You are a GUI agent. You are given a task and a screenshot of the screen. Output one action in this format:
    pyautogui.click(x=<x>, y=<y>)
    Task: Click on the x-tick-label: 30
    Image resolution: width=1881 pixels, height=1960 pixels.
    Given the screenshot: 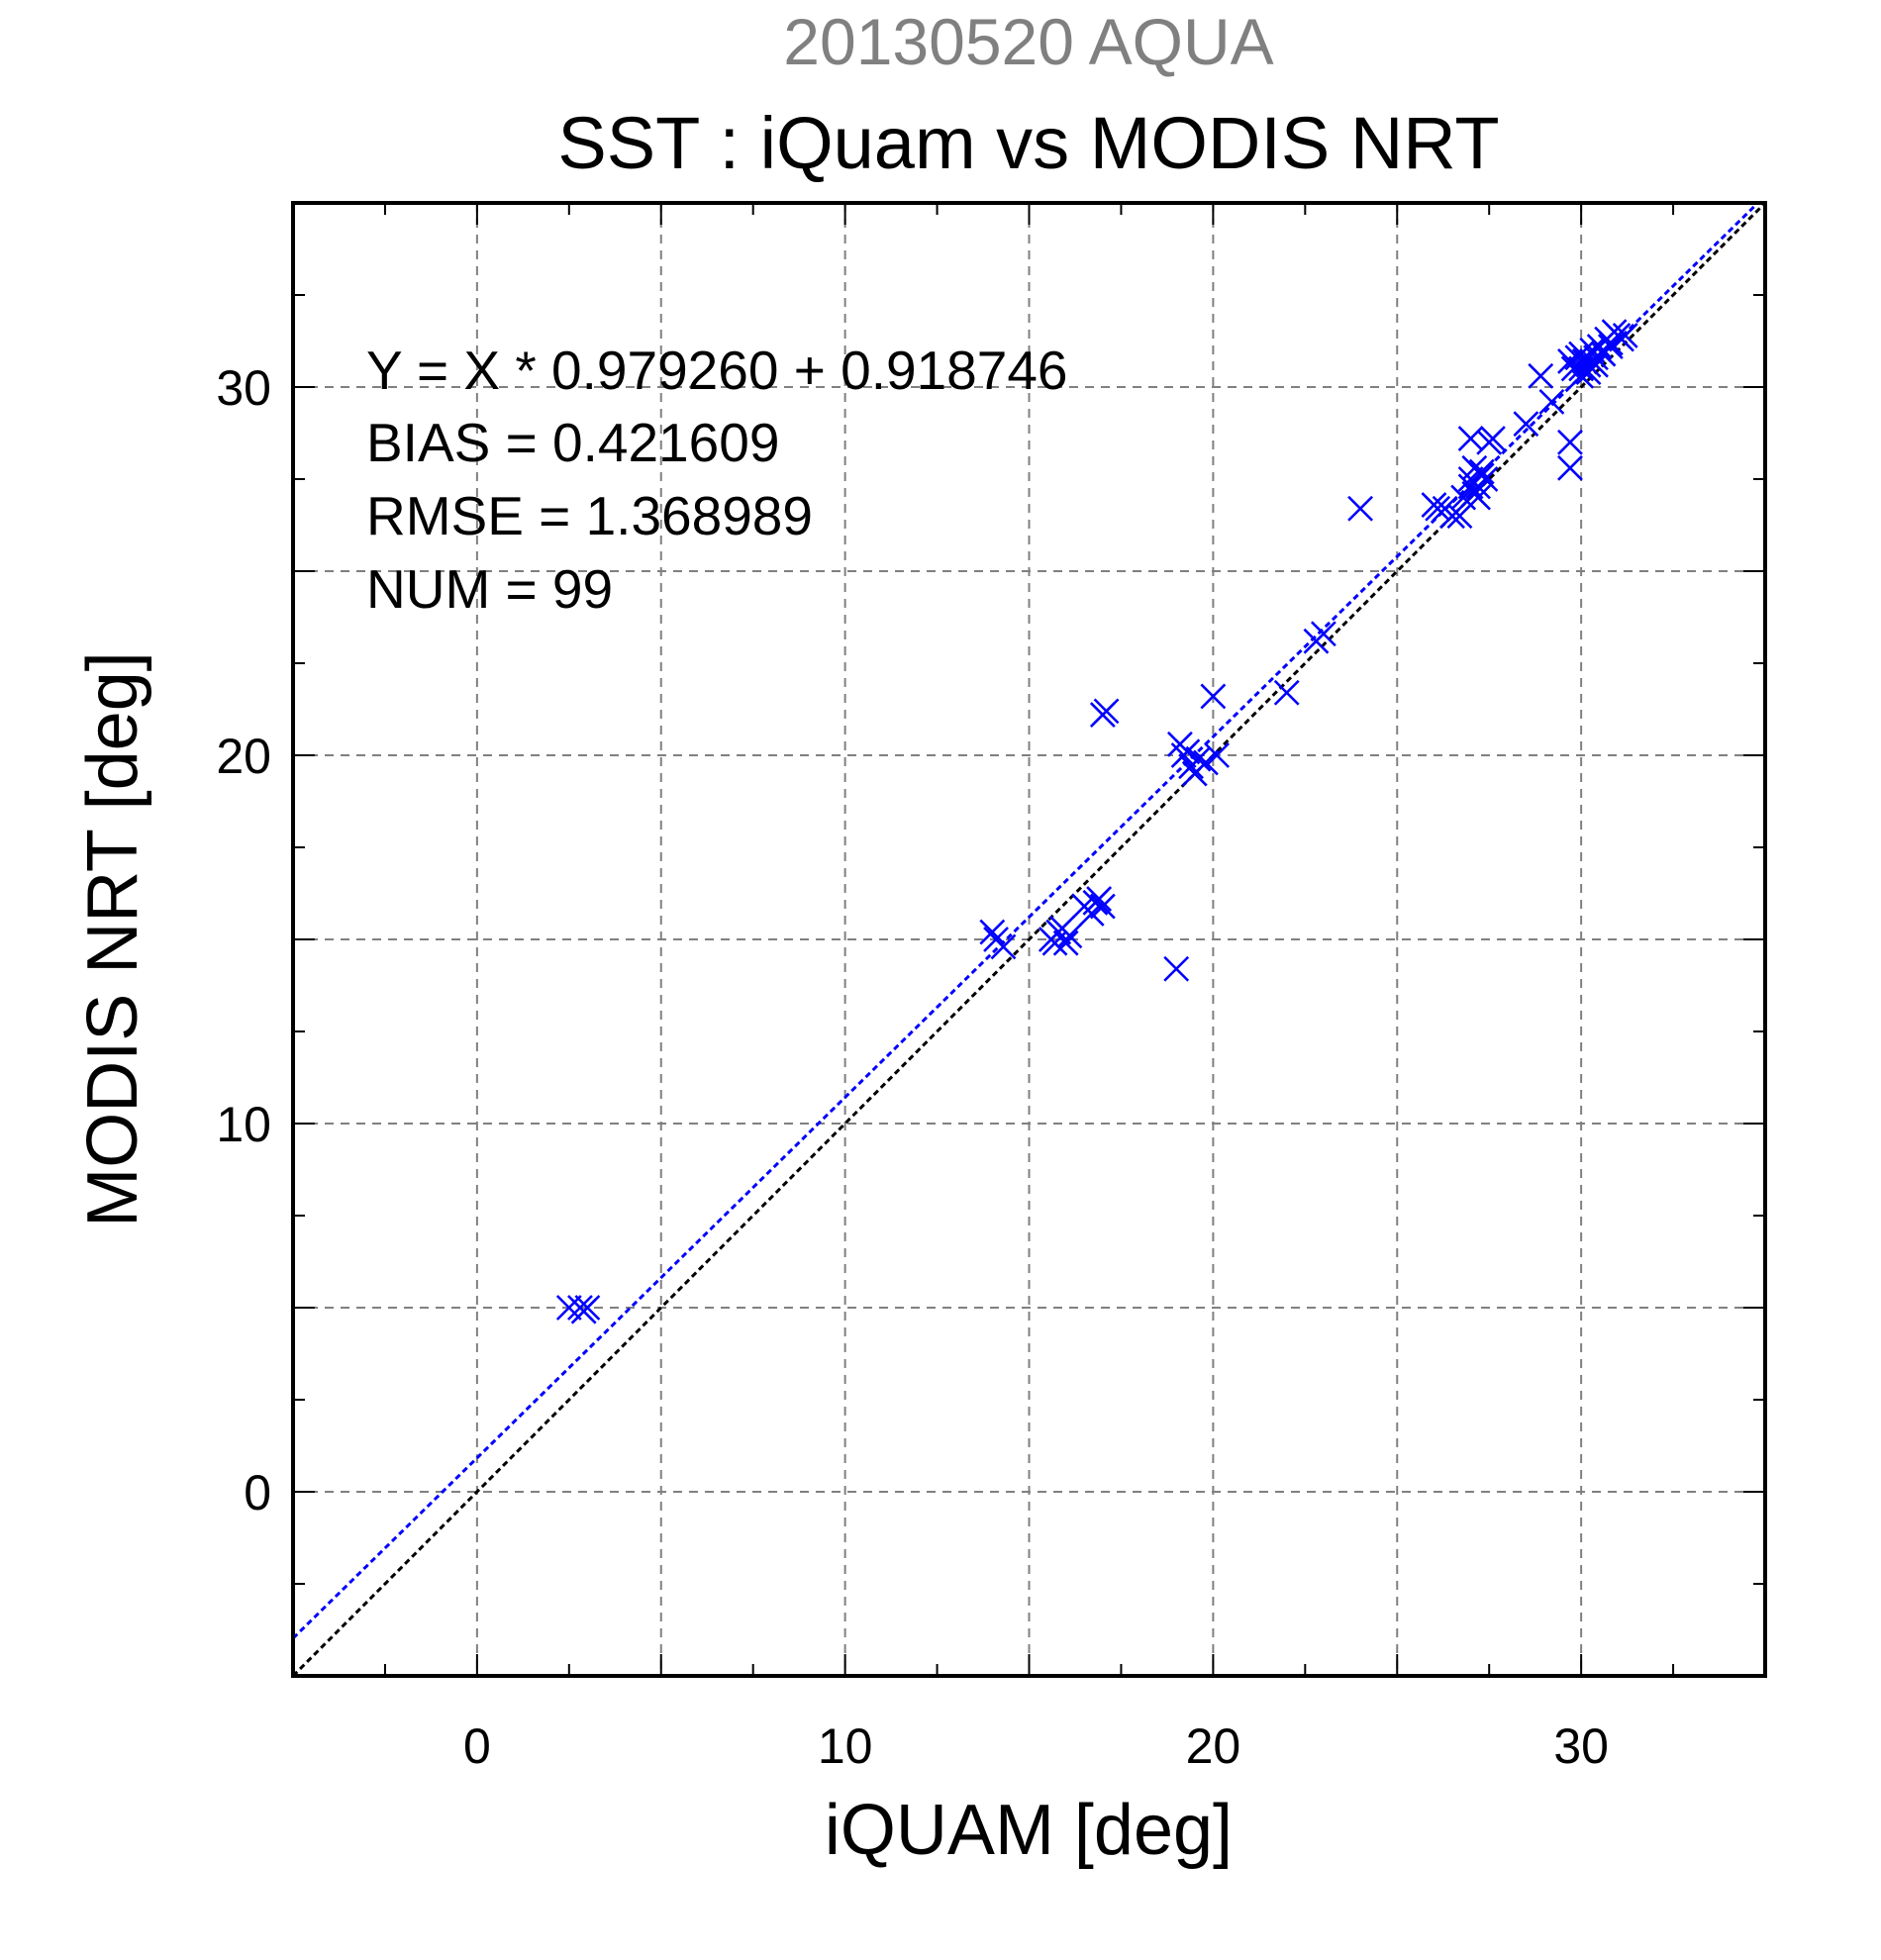 What is the action you would take?
    pyautogui.click(x=1581, y=1746)
    